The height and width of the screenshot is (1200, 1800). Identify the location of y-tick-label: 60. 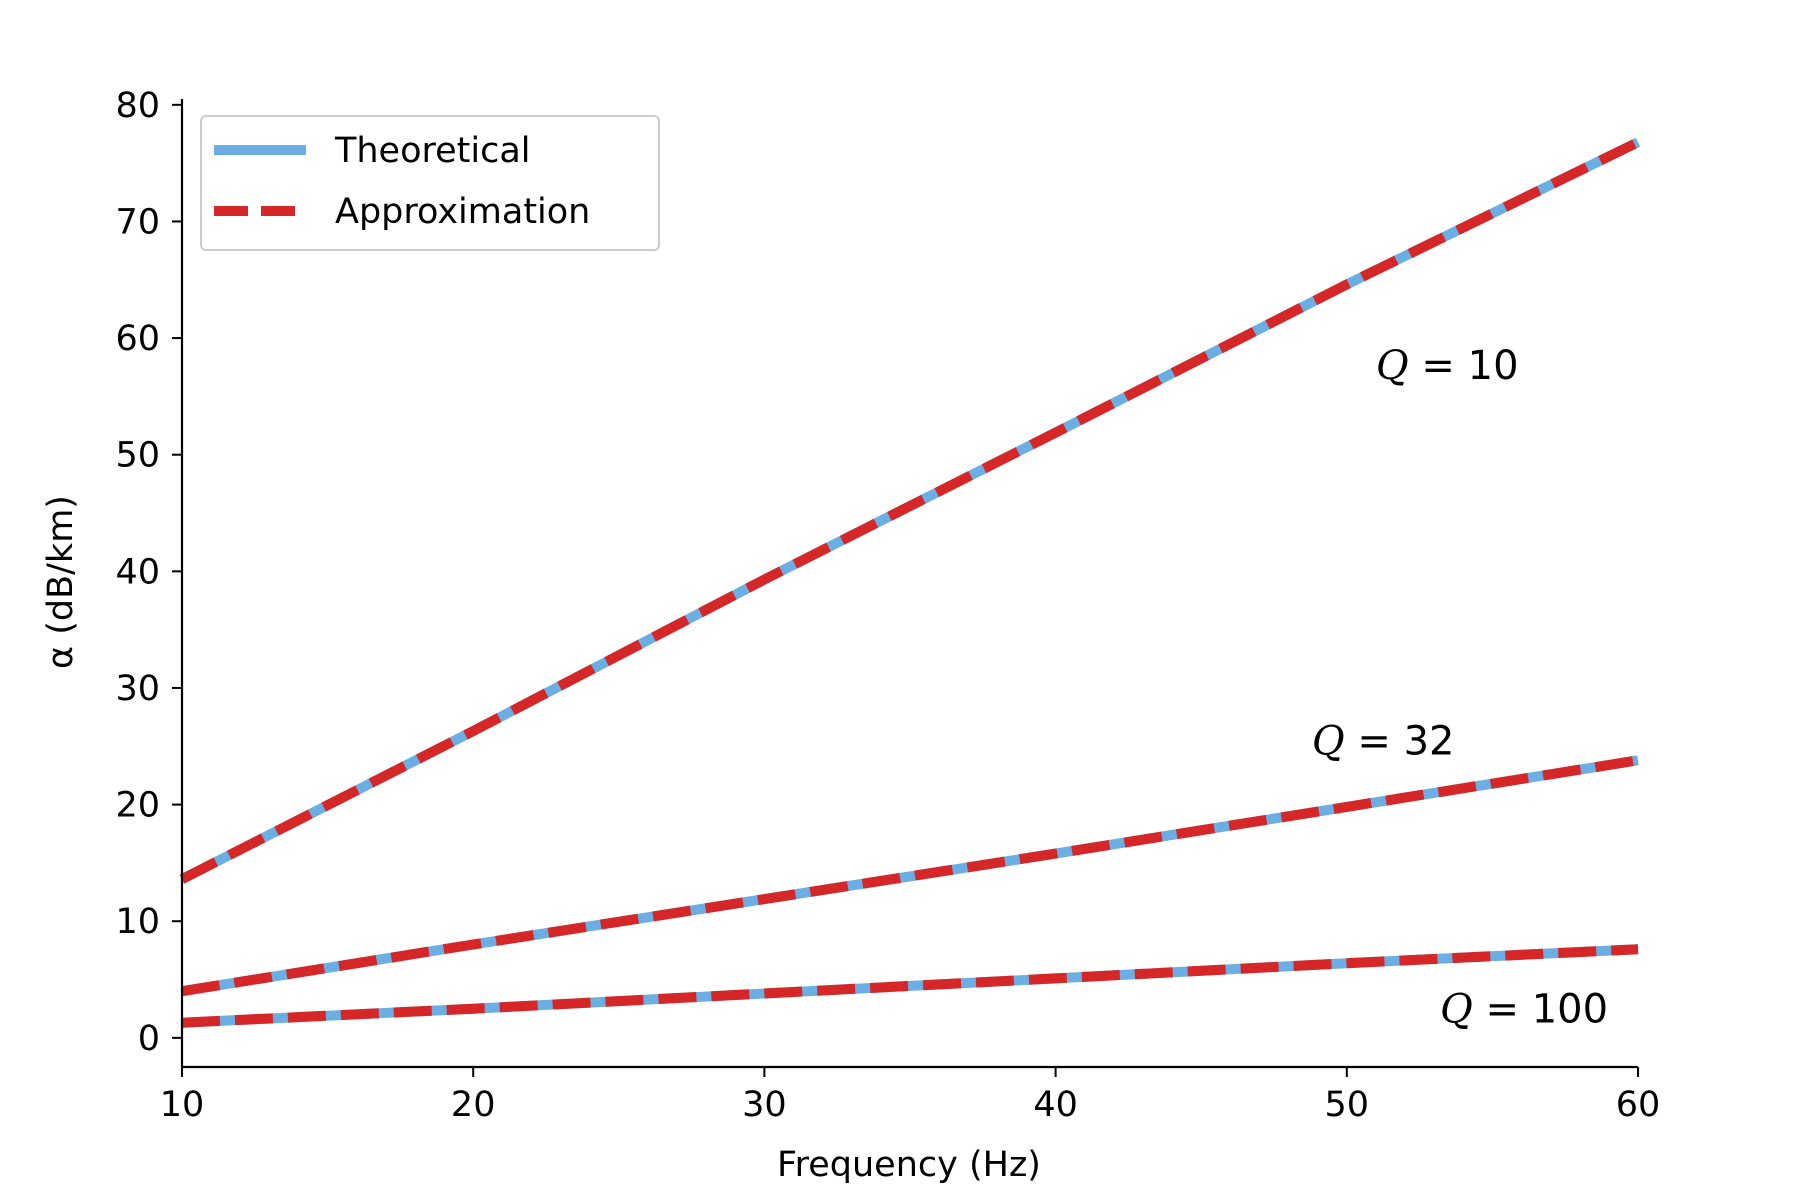
(137, 339).